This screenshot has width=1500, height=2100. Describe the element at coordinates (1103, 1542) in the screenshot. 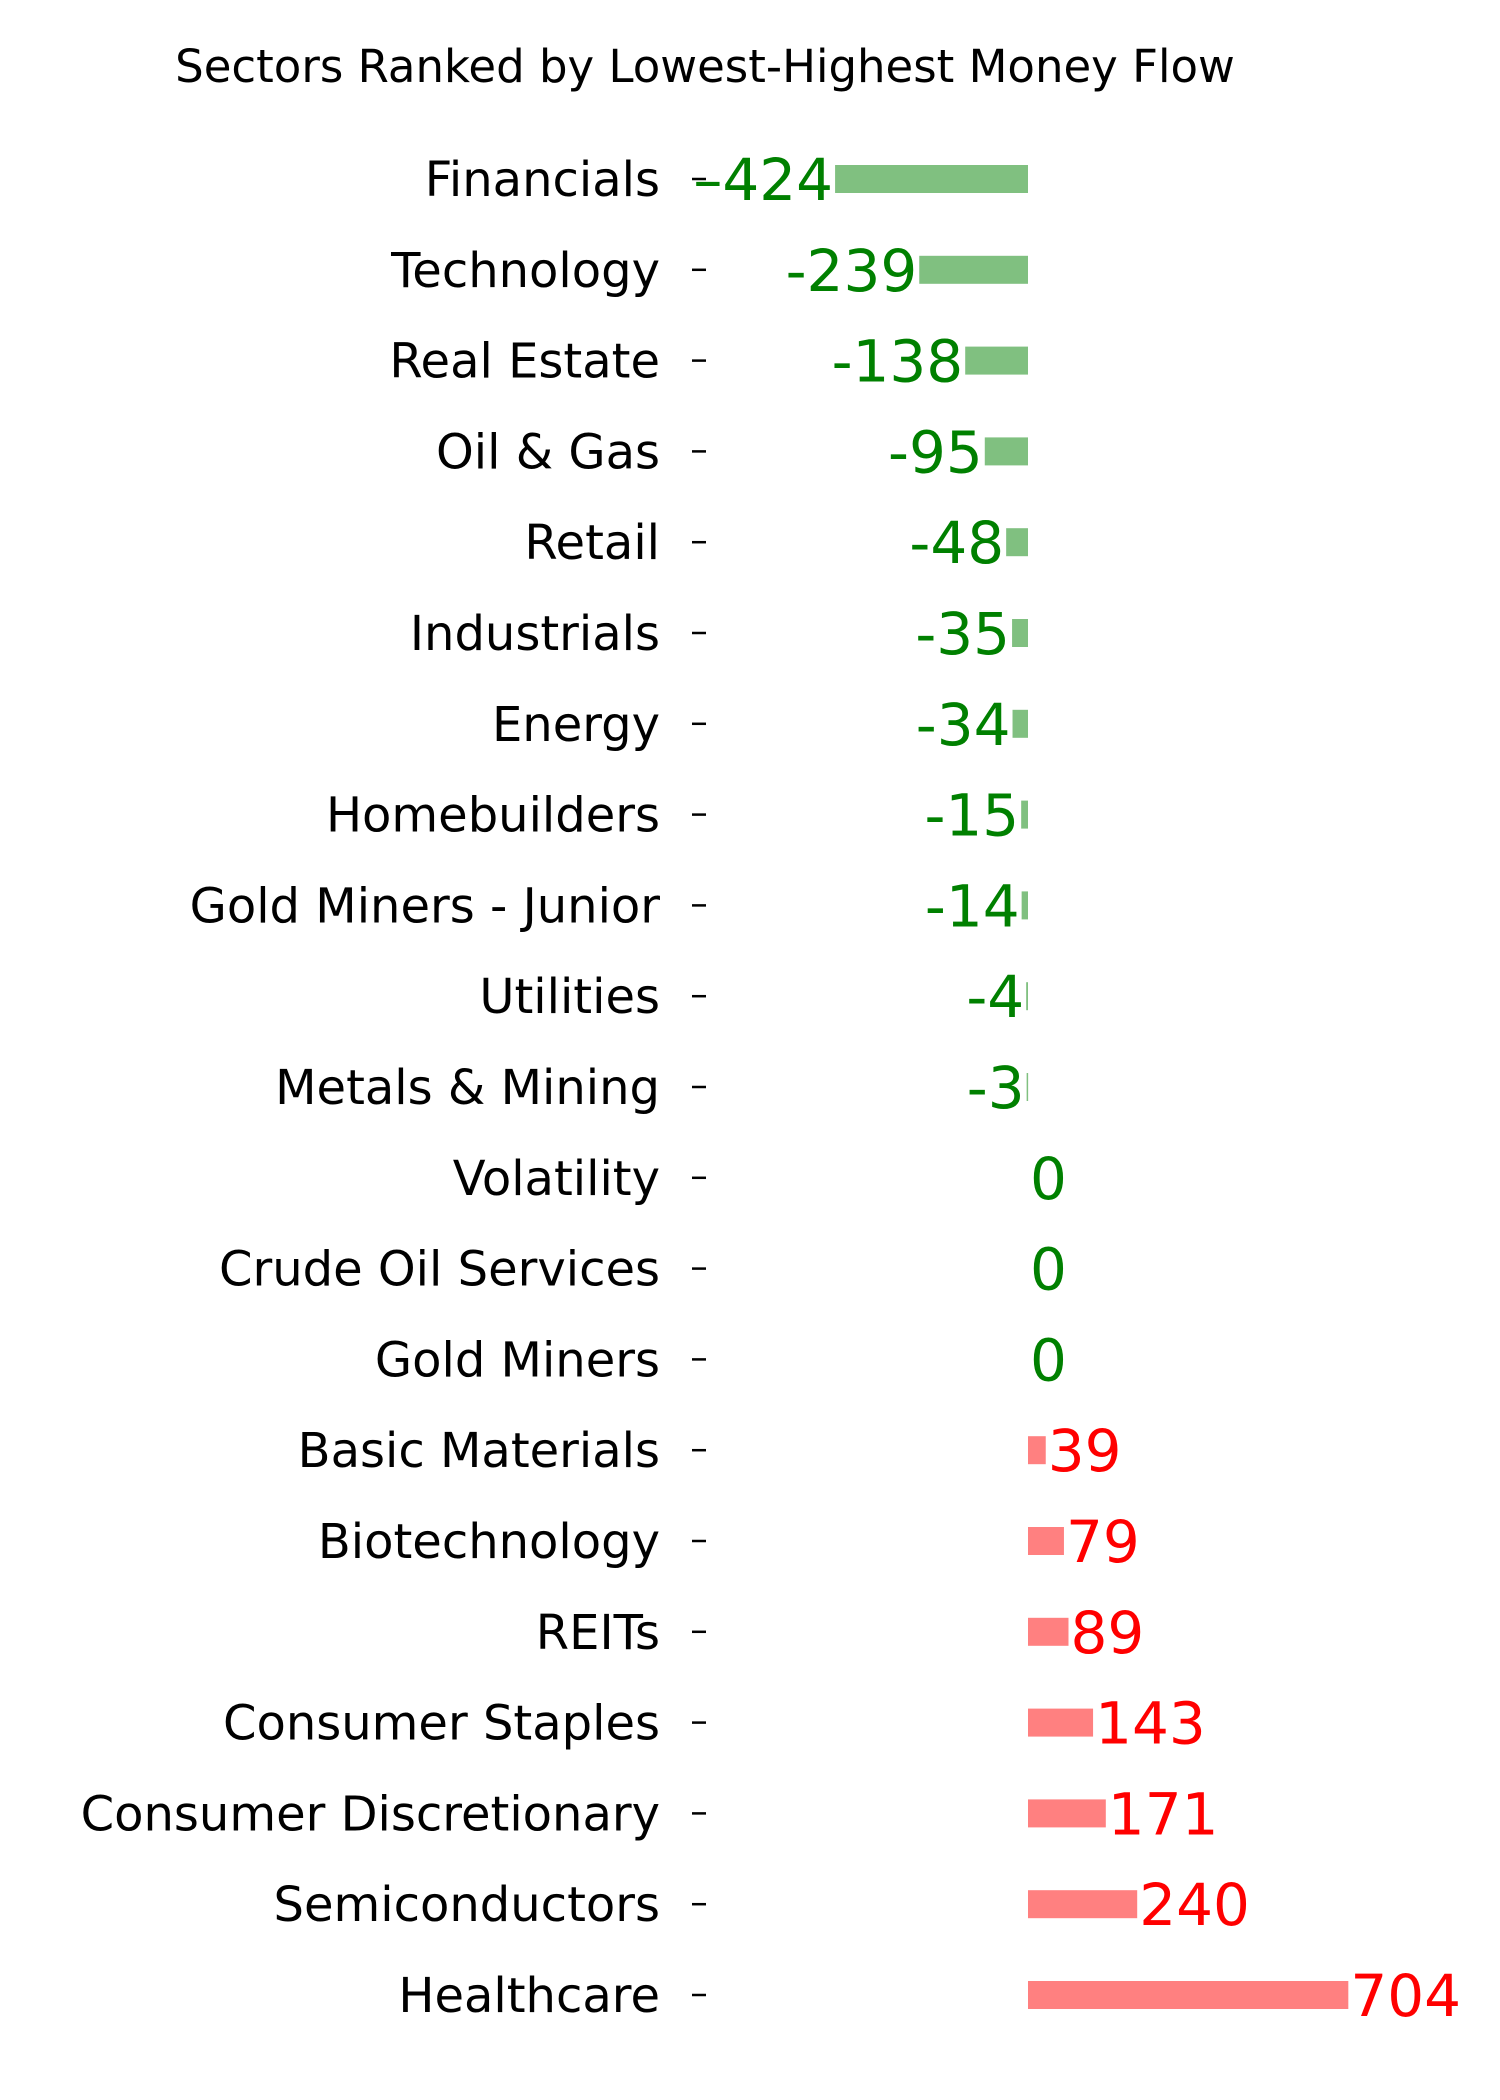

I see `value-label: 79` at that location.